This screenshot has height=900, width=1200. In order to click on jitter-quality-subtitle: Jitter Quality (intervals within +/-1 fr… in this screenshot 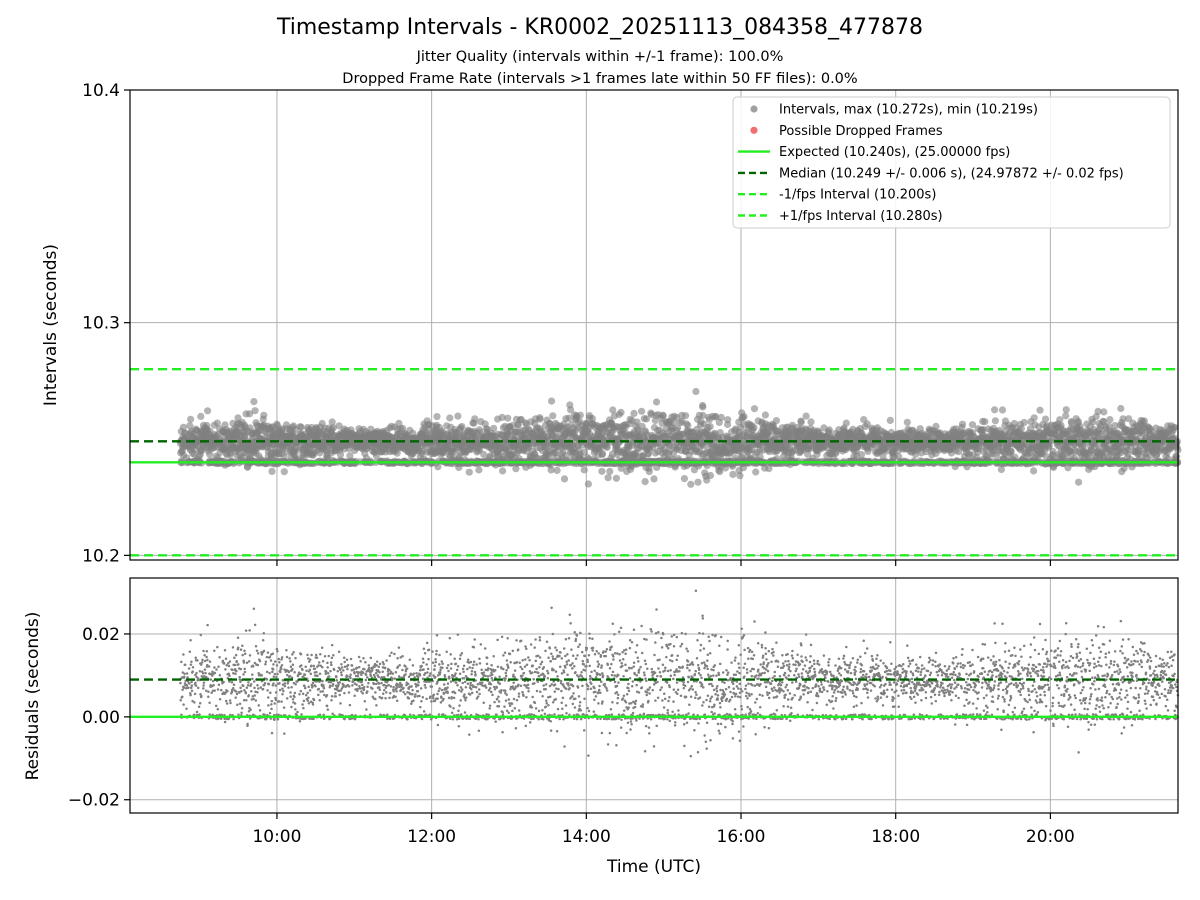, I will do `click(600, 57)`.